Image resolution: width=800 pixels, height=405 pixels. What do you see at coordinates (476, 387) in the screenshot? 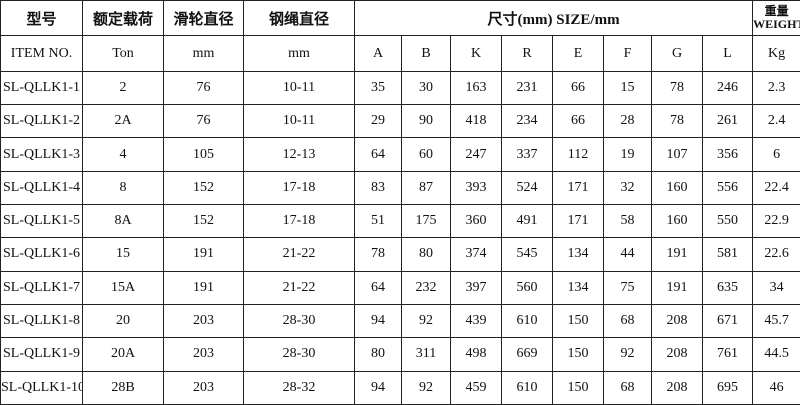
I see `table-cell: 459` at bounding box center [476, 387].